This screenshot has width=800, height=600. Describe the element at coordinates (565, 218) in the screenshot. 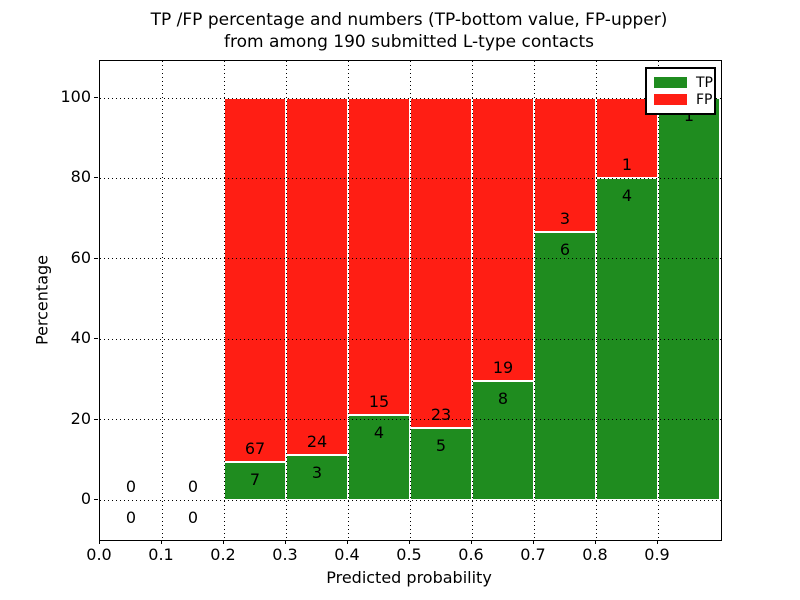

I see `fp-count-annotation: 3` at that location.